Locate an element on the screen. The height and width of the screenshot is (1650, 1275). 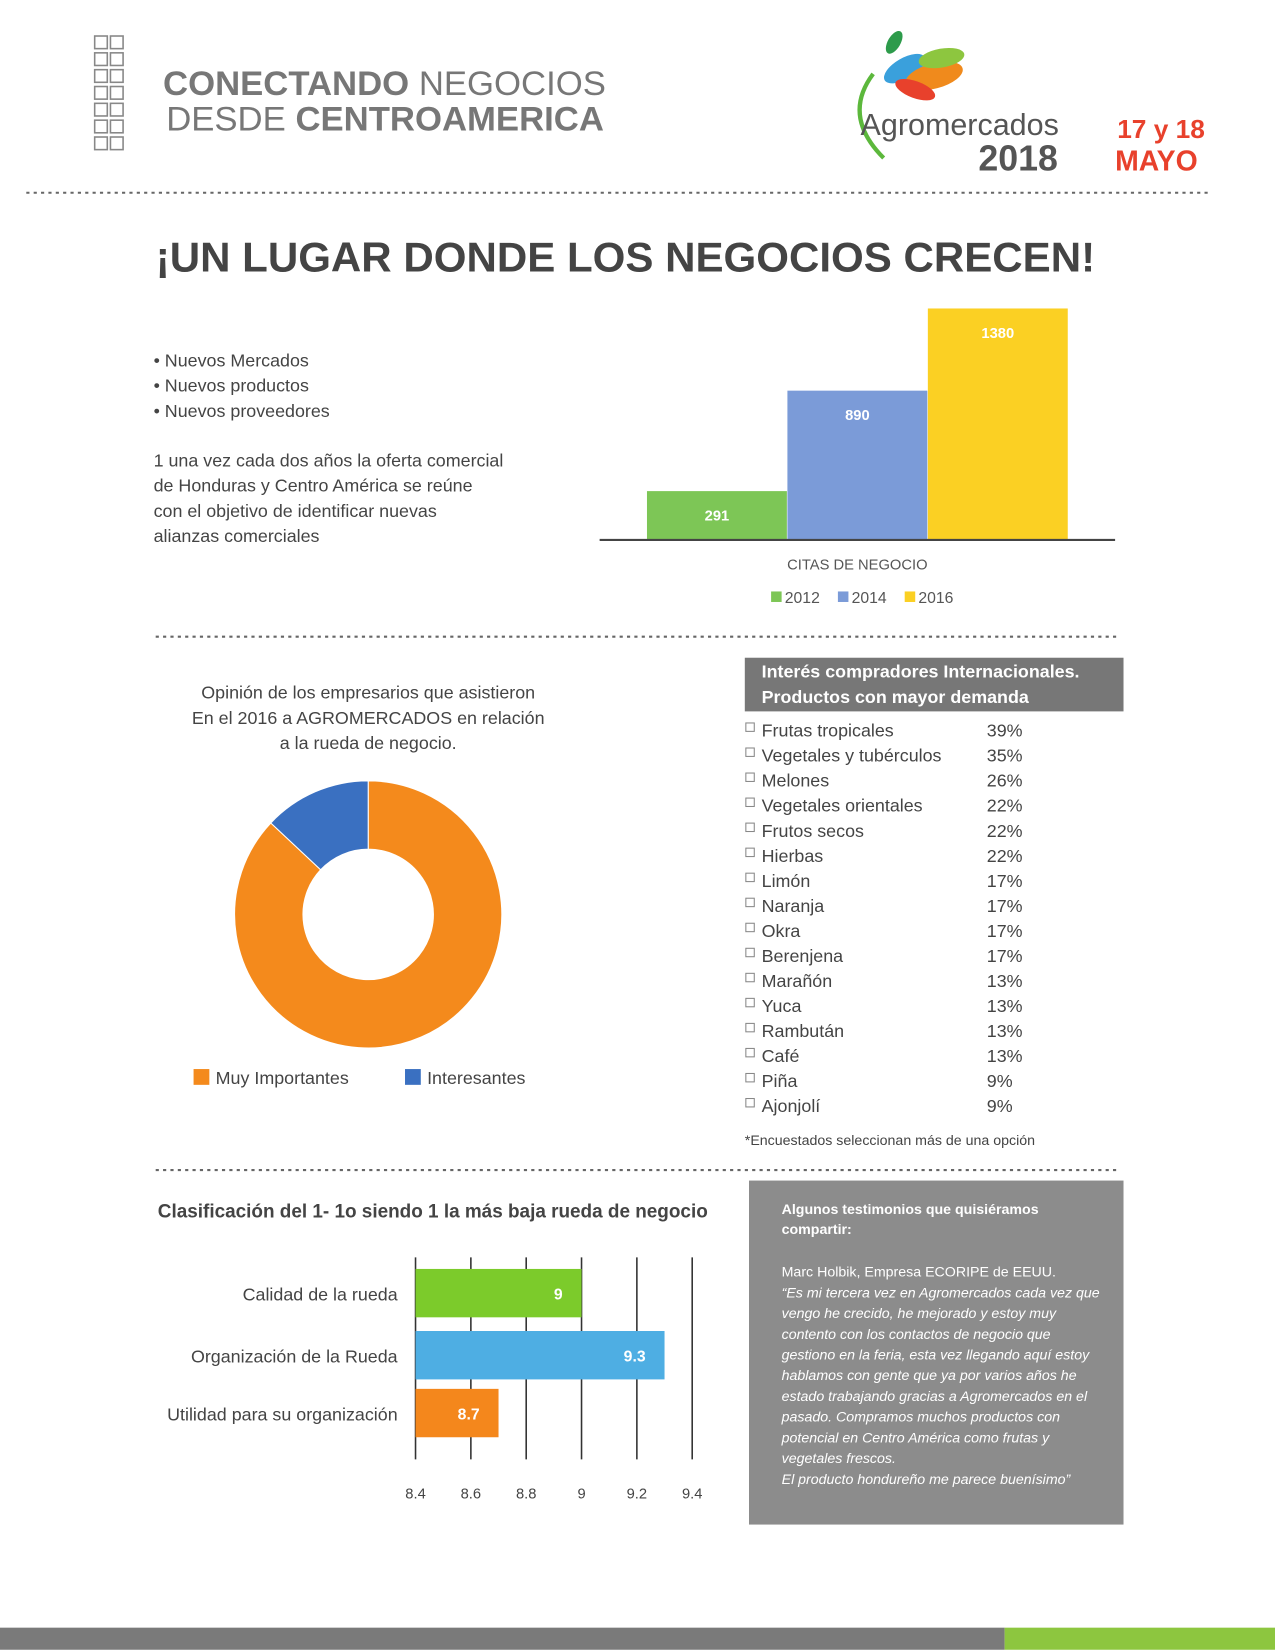
bullet: • Nuevos proveedores is located at coordinates (242, 411).